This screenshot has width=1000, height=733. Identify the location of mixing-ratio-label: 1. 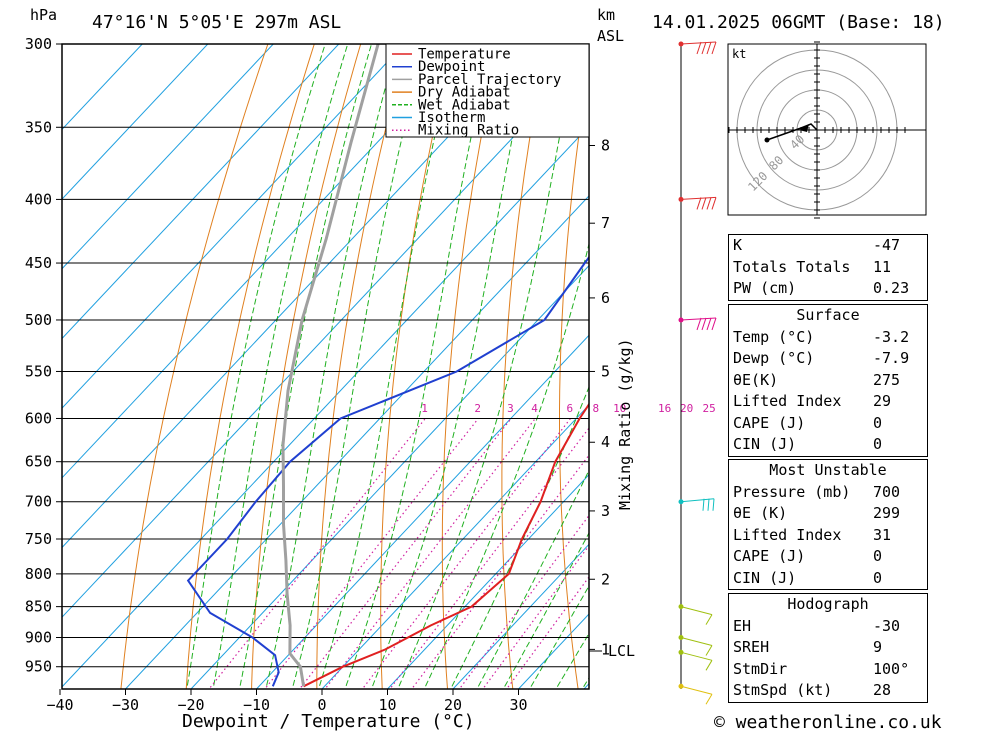
(424, 408).